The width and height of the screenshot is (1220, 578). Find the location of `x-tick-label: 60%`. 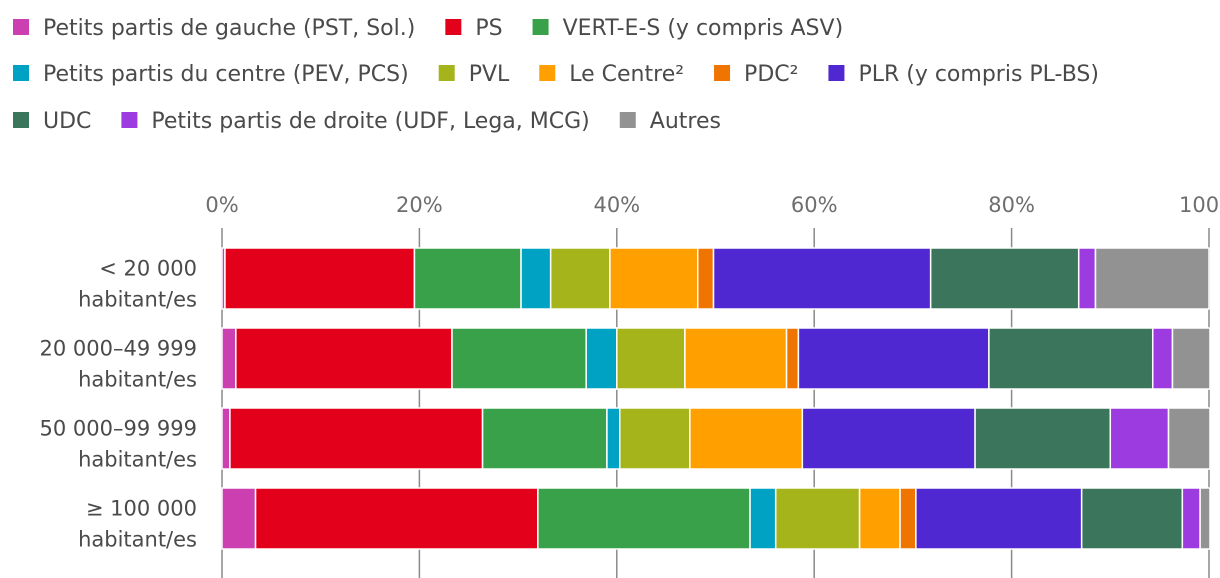

x-tick-label: 60% is located at coordinates (814, 205).